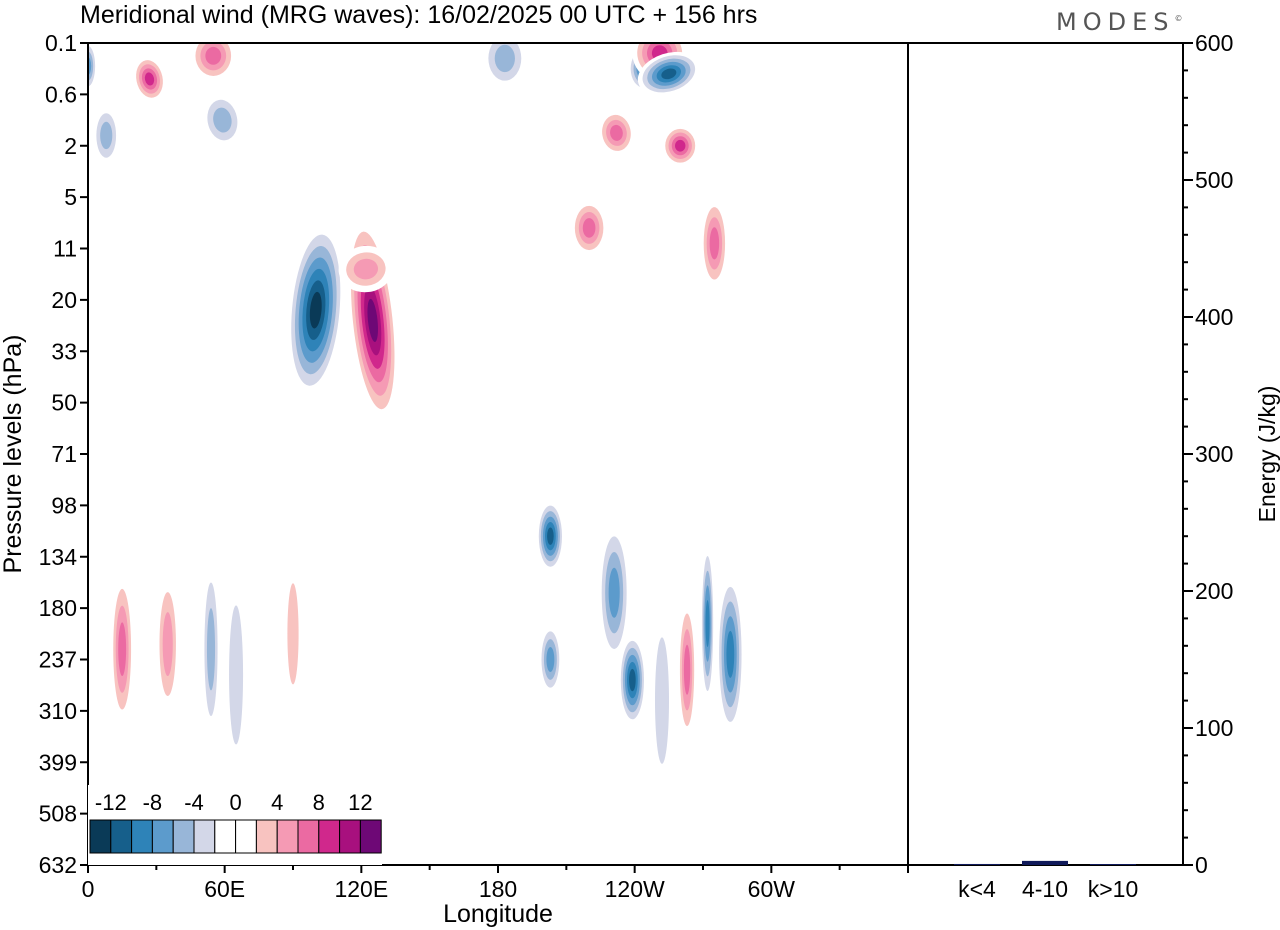  I want to click on colorbar-label: 12, so click(360, 802).